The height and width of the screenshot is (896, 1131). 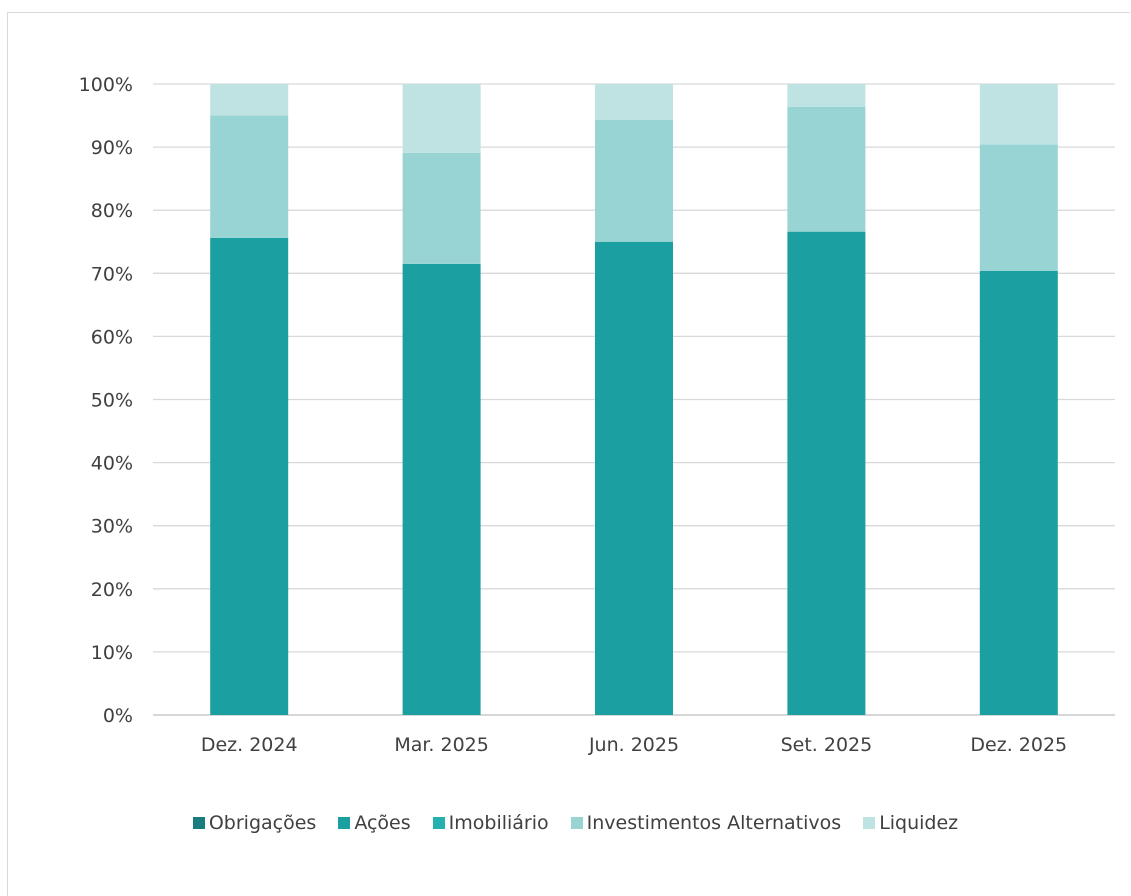 I want to click on x-tick-label: Dez. 2024, so click(x=249, y=745).